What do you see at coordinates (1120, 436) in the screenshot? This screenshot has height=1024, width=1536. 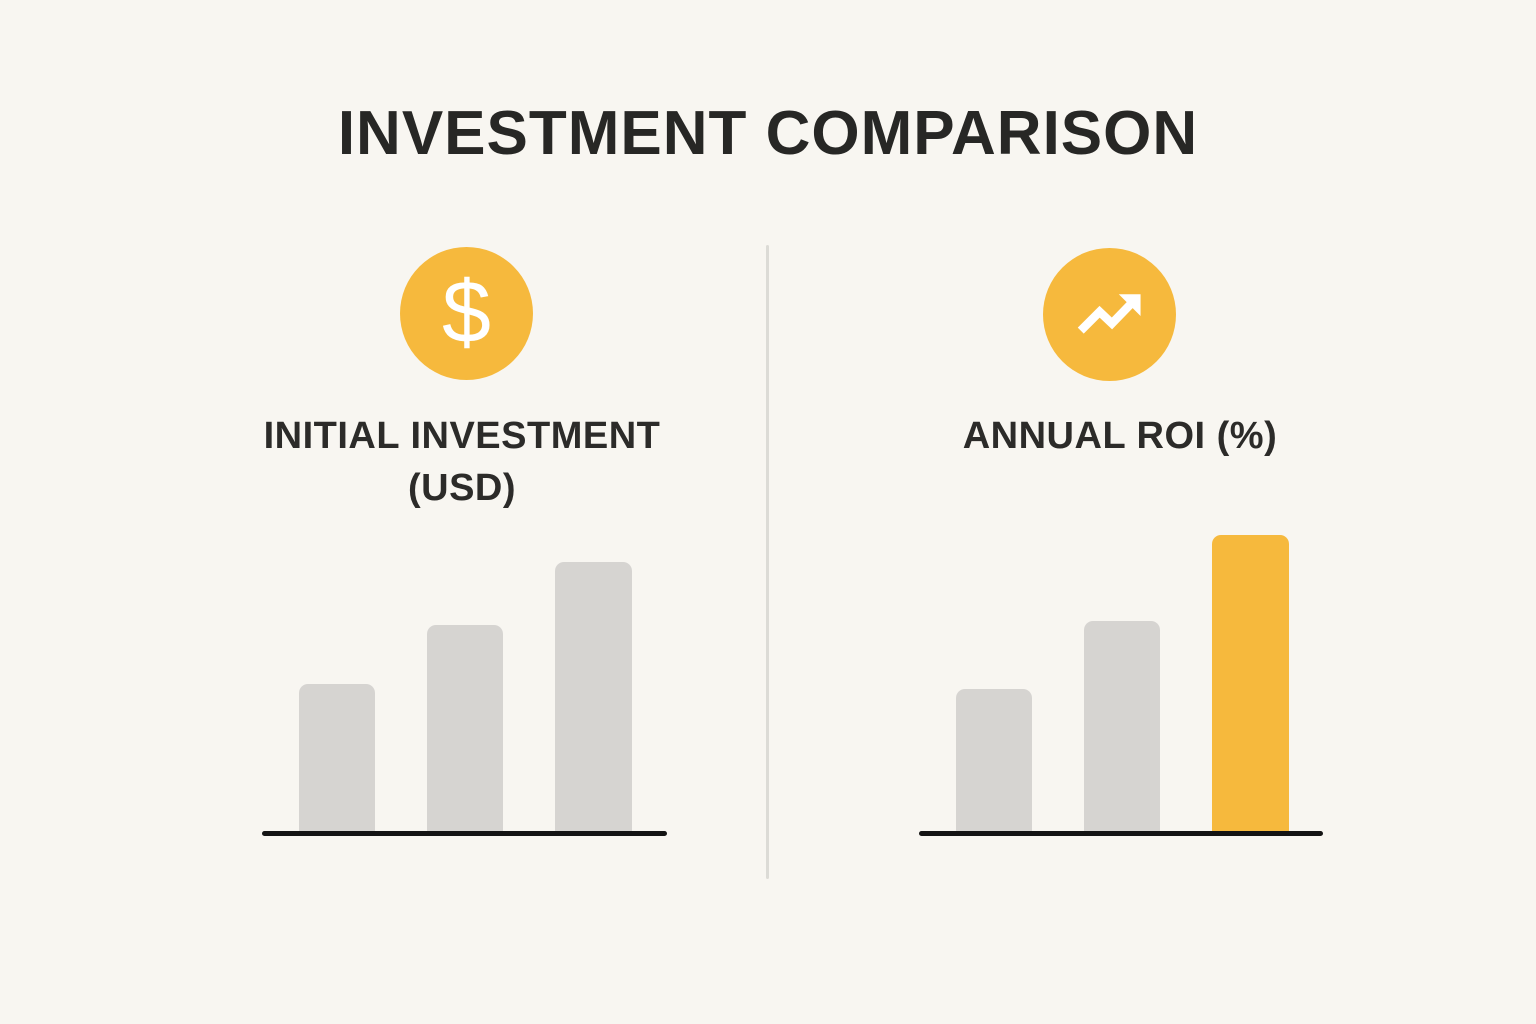 I see `right-panel-label: ANNUAL ROI (%)` at bounding box center [1120, 436].